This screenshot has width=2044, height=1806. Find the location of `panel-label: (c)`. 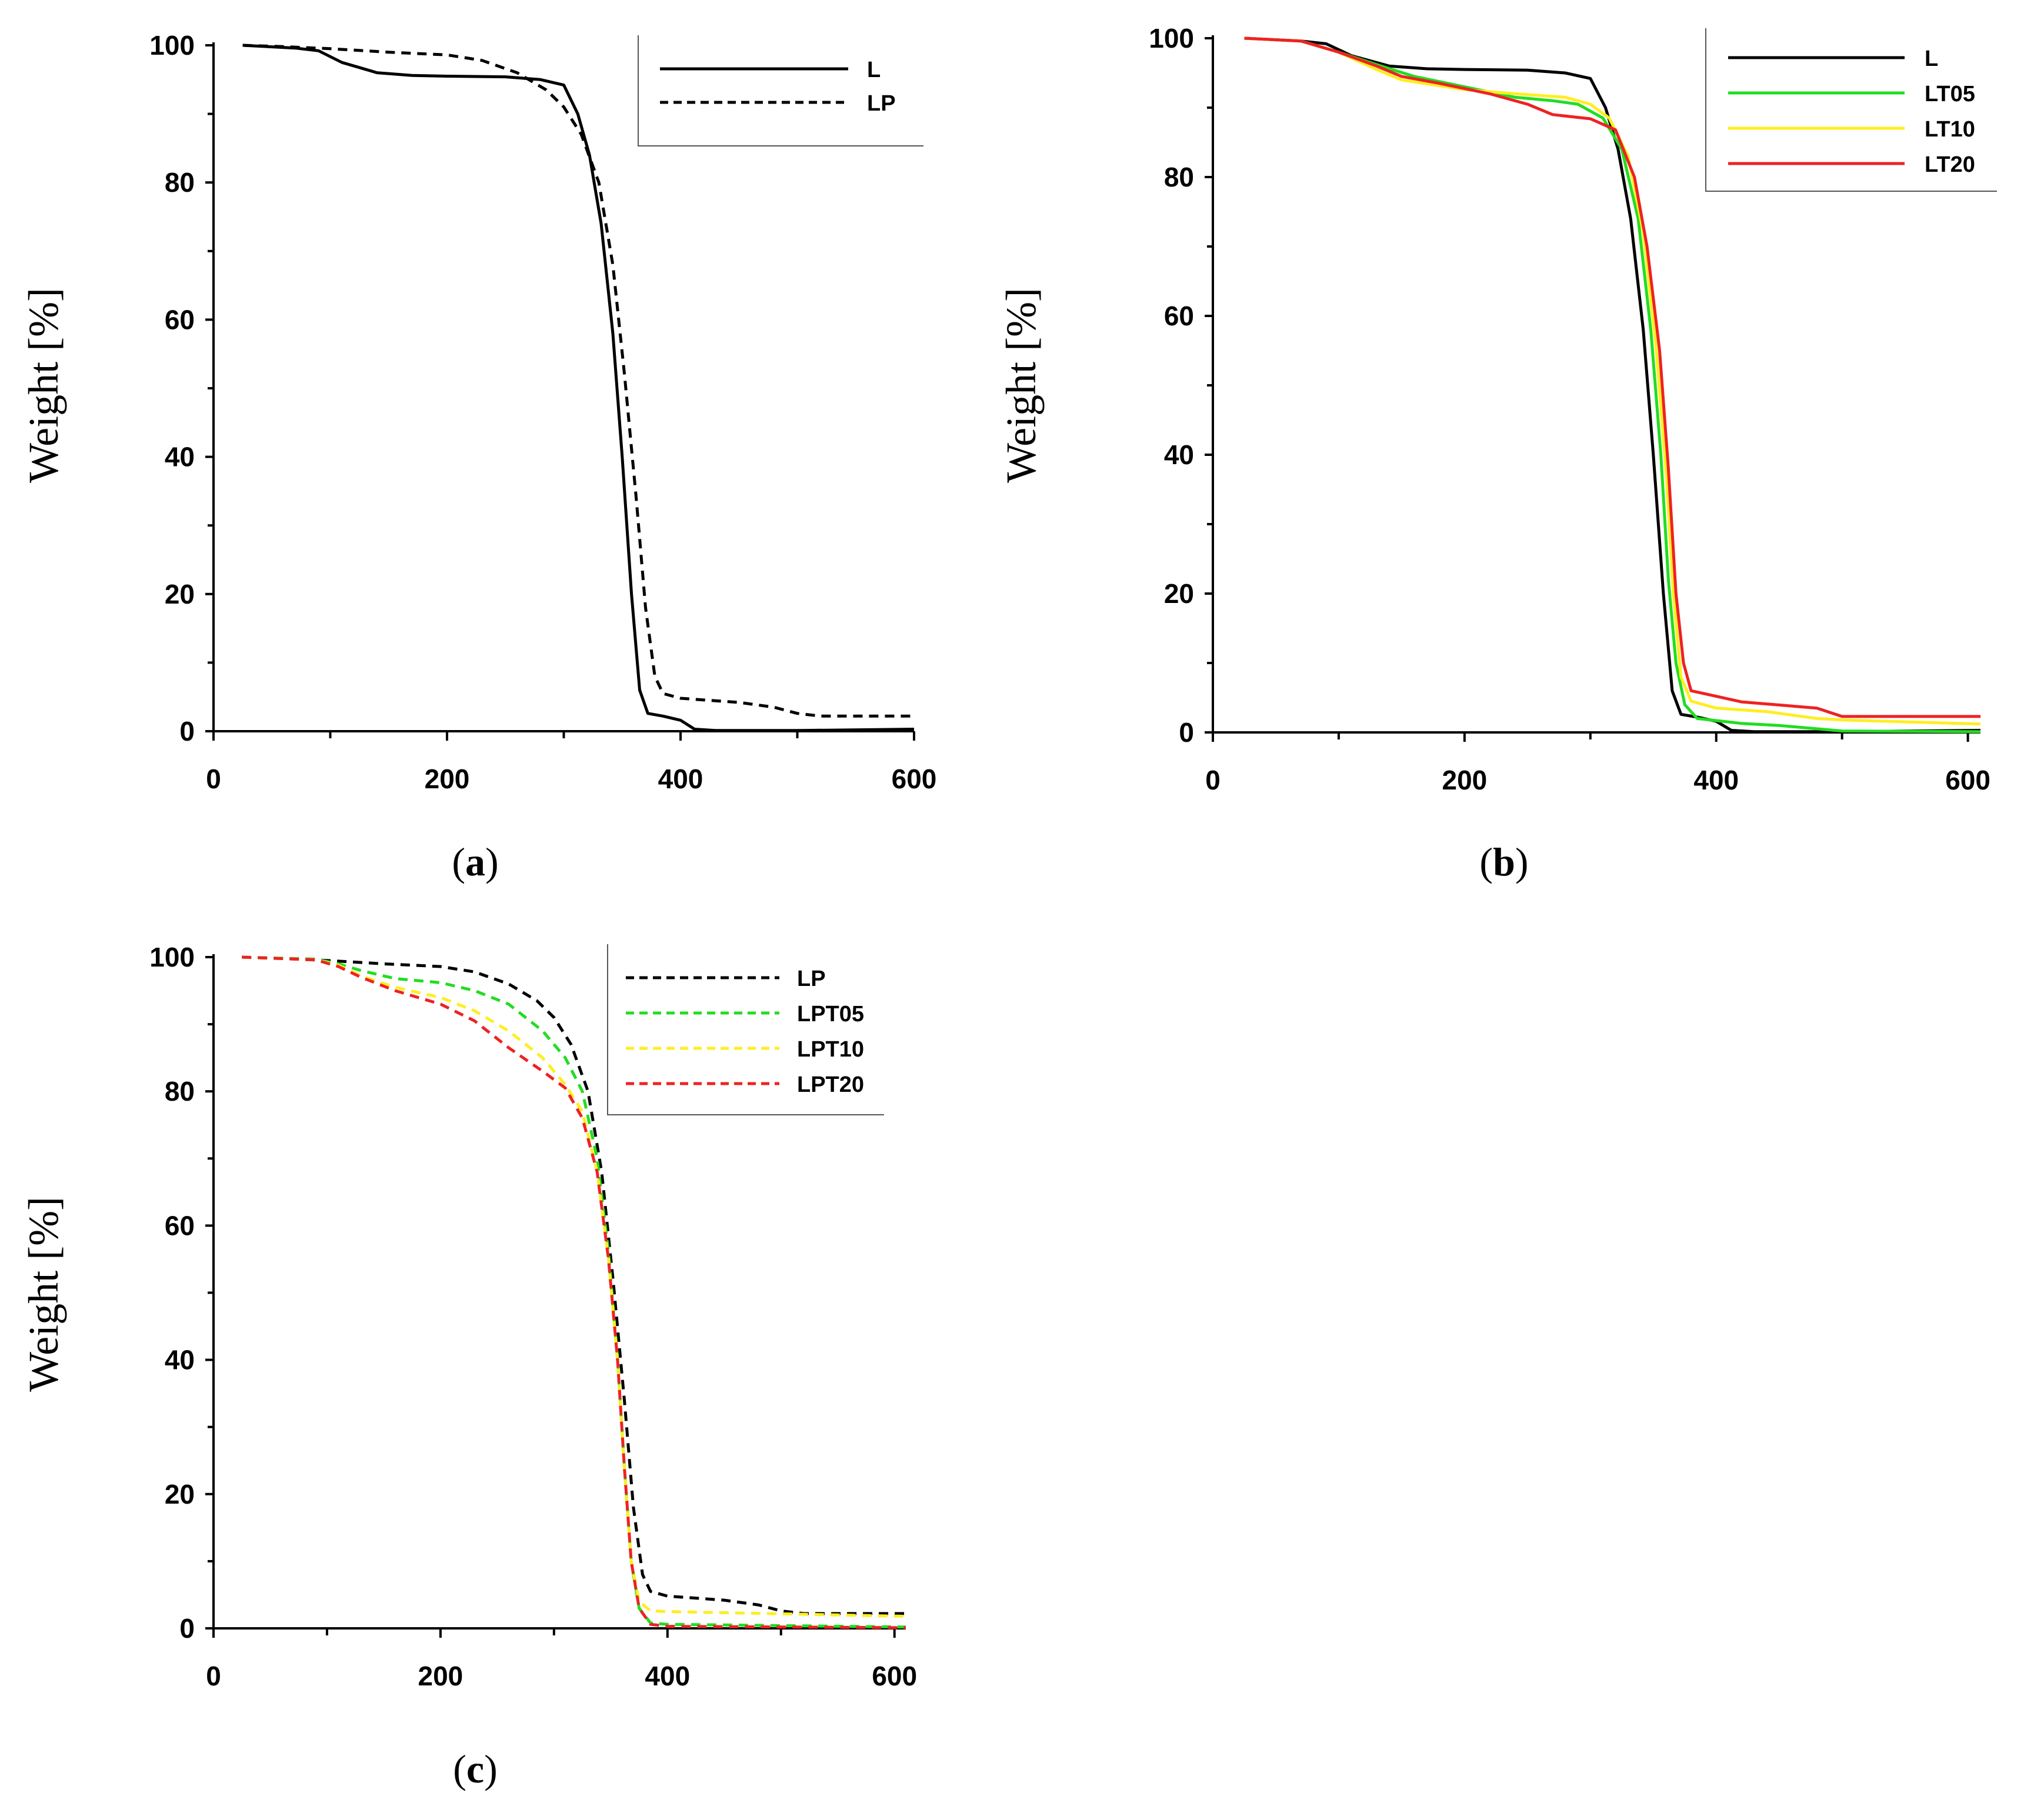

panel-label: (c) is located at coordinates (475, 1769).